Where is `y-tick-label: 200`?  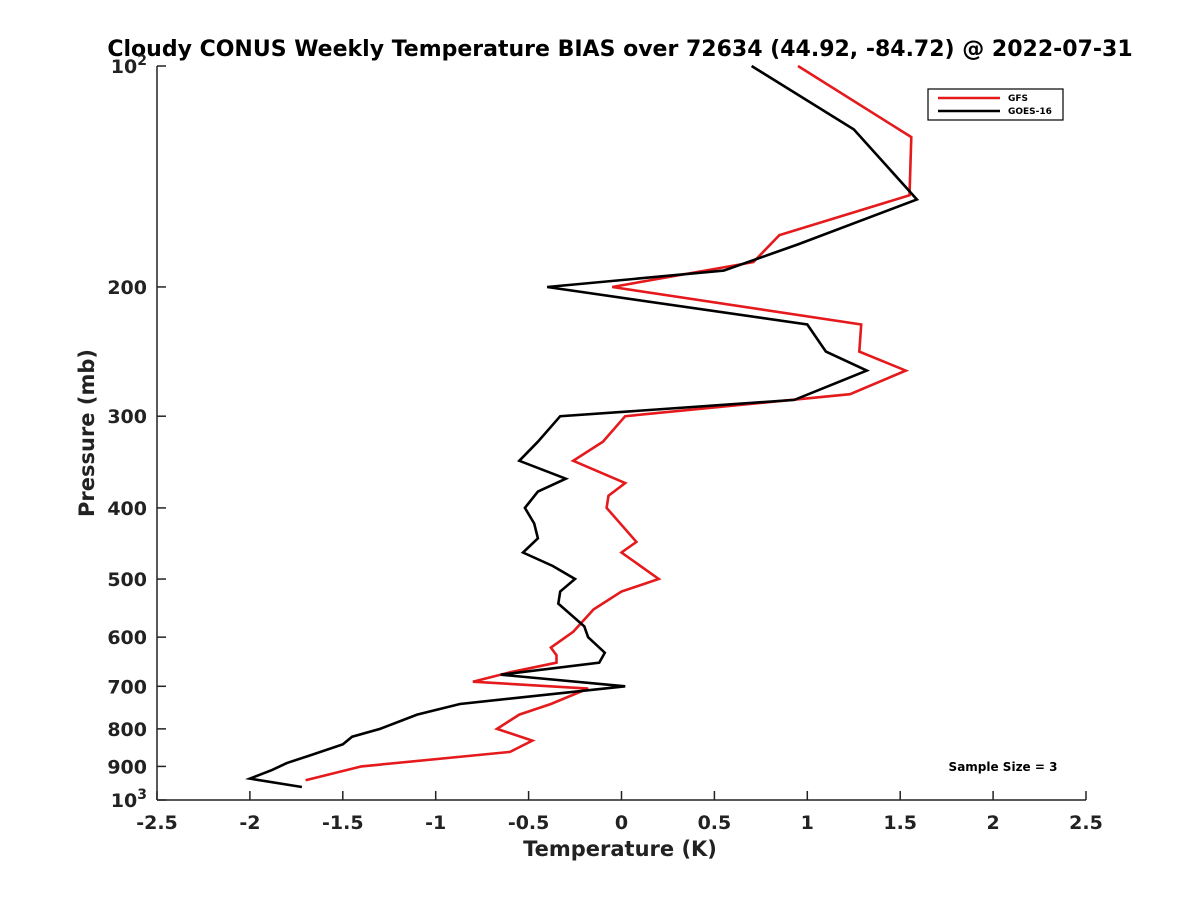 y-tick-label: 200 is located at coordinates (127, 288).